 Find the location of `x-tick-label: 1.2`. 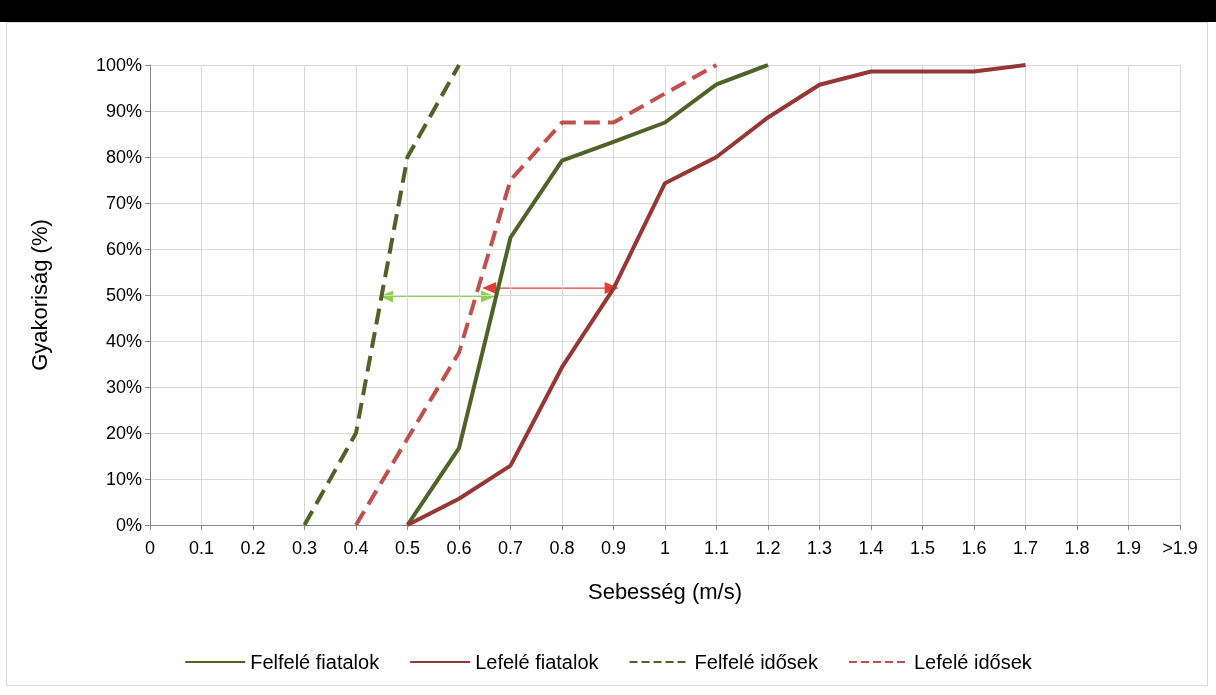

x-tick-label: 1.2 is located at coordinates (768, 548).